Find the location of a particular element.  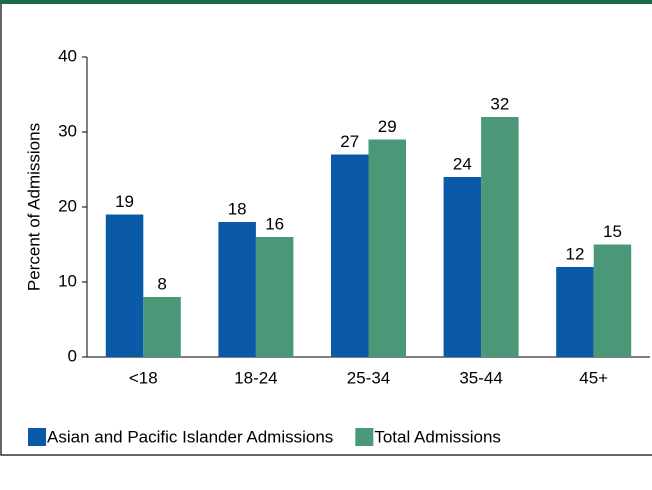

legend-label: Total Admissions is located at coordinates (437, 436).